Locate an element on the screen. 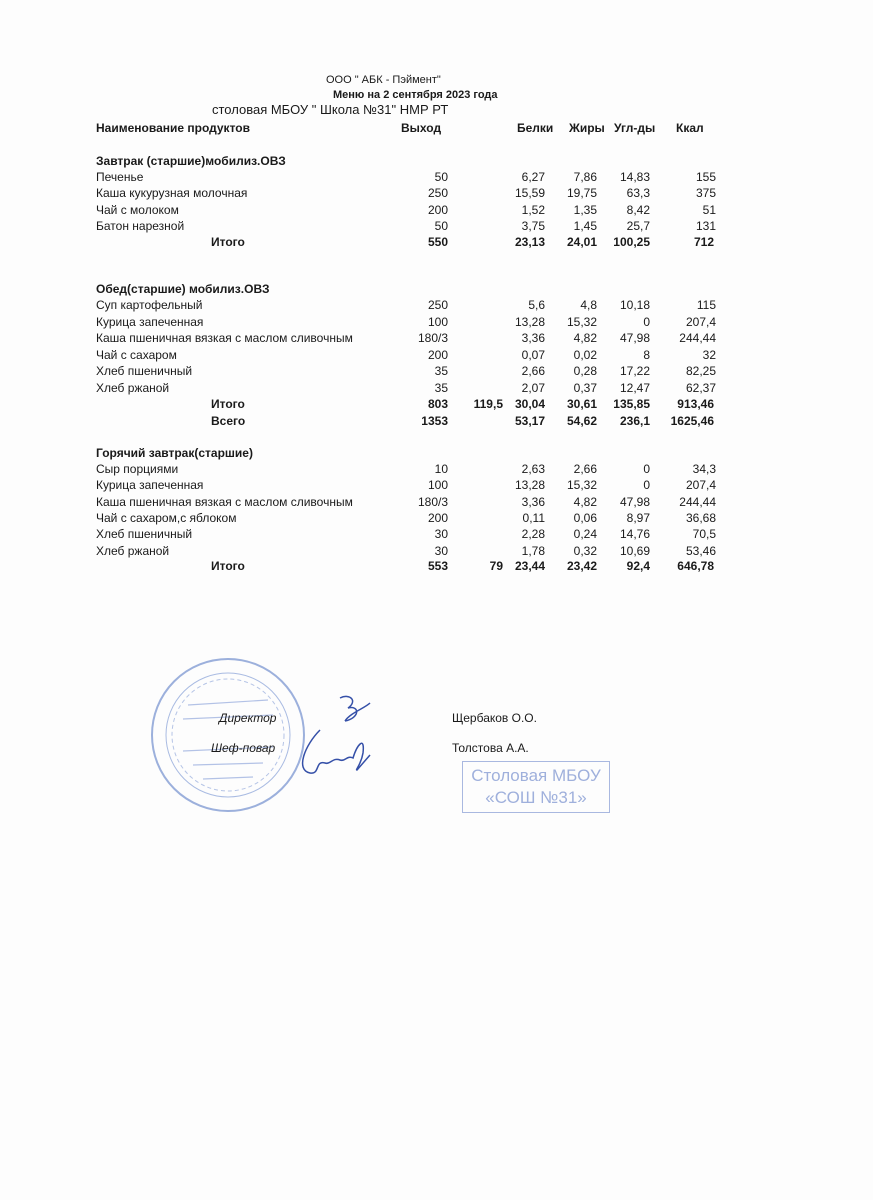 This screenshot has height=1200, width=873. output-cell: 30 is located at coordinates (441, 550).